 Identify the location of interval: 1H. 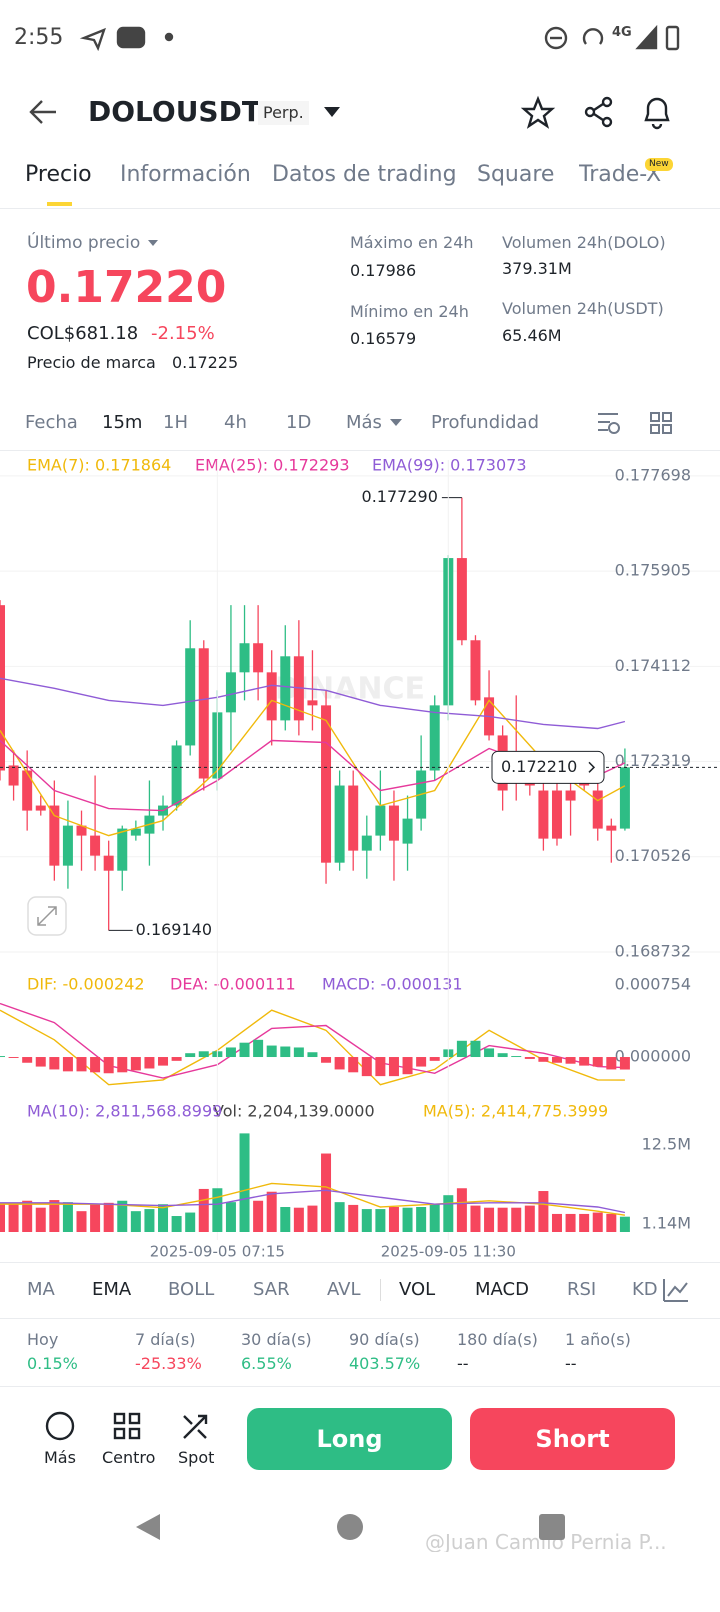
(175, 422).